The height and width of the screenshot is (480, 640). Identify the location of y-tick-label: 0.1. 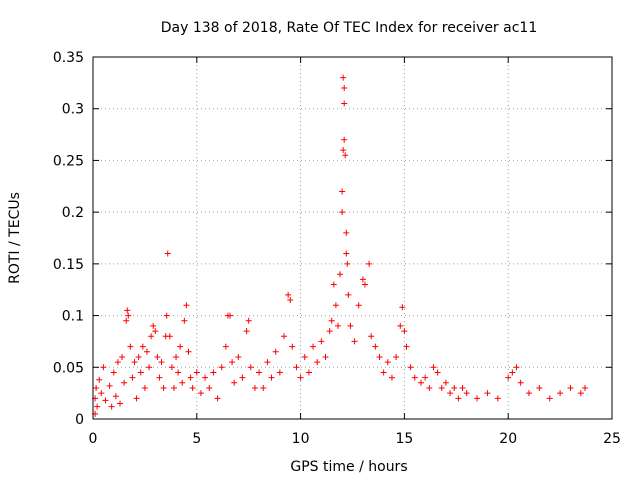
(73, 317).